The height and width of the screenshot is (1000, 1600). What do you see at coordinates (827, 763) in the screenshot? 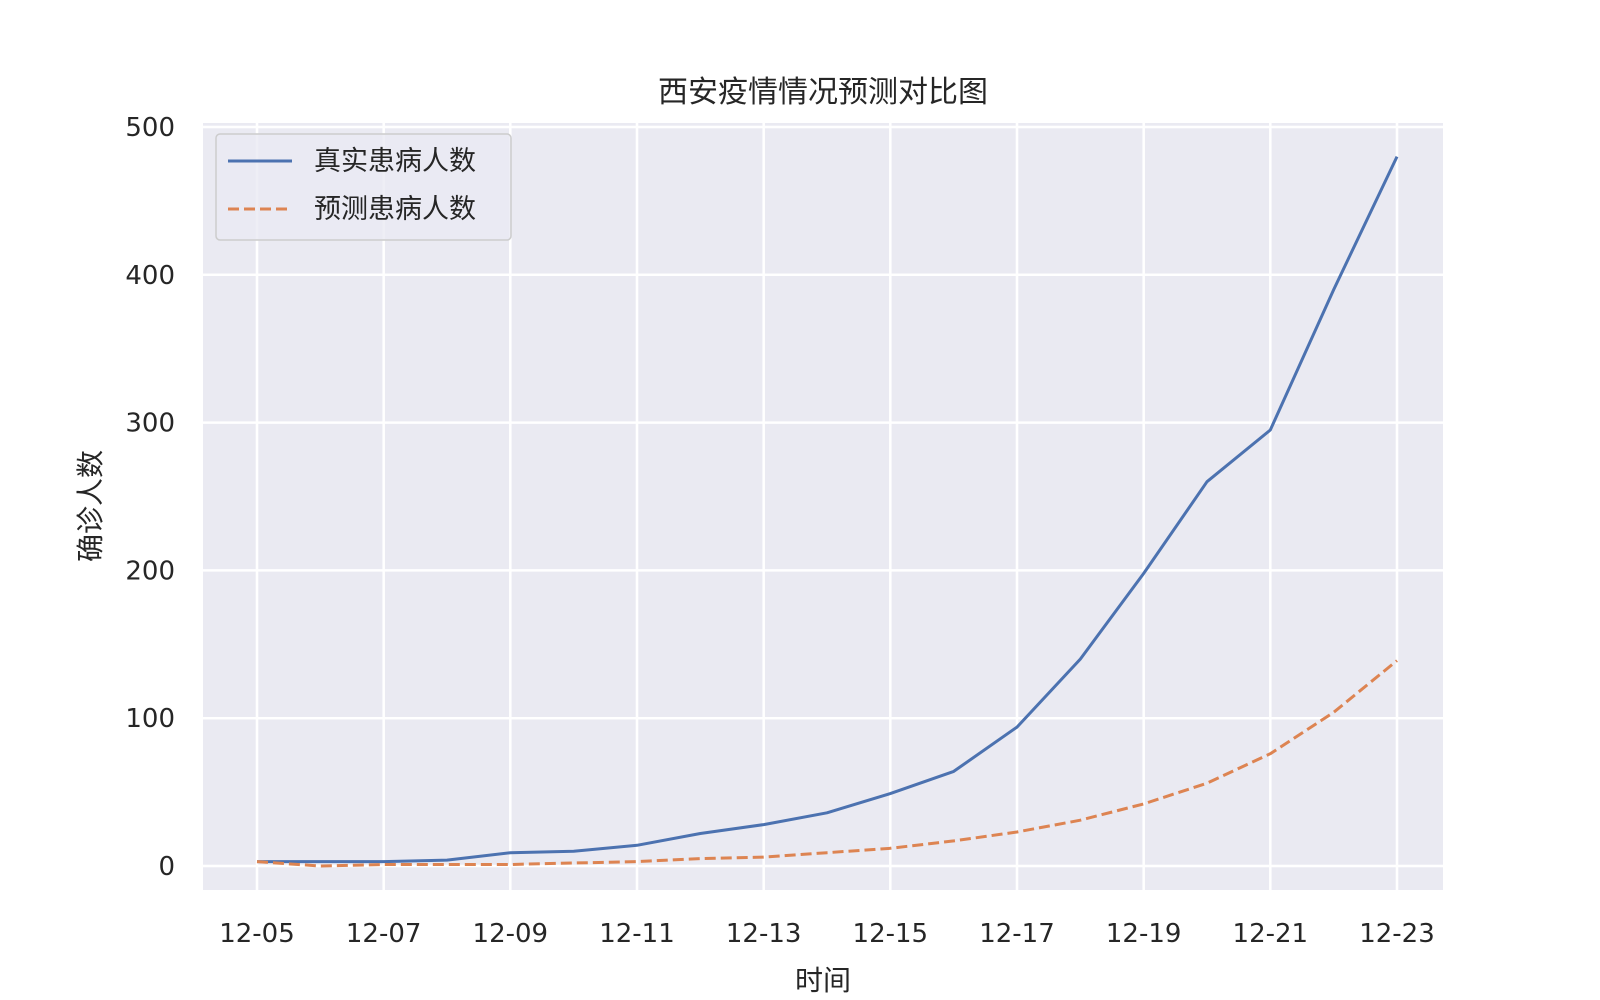
I see `series-line-predicted` at bounding box center [827, 763].